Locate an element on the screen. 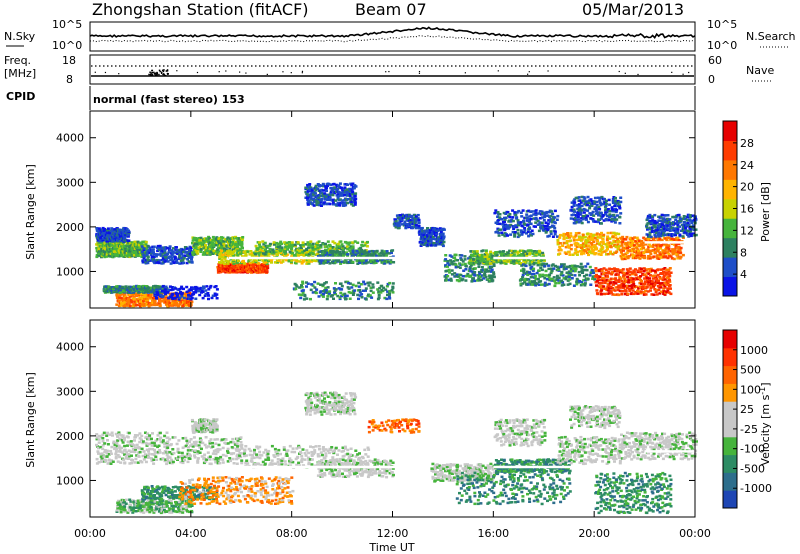  noise-left-label: N.Sky is located at coordinates (20, 36).